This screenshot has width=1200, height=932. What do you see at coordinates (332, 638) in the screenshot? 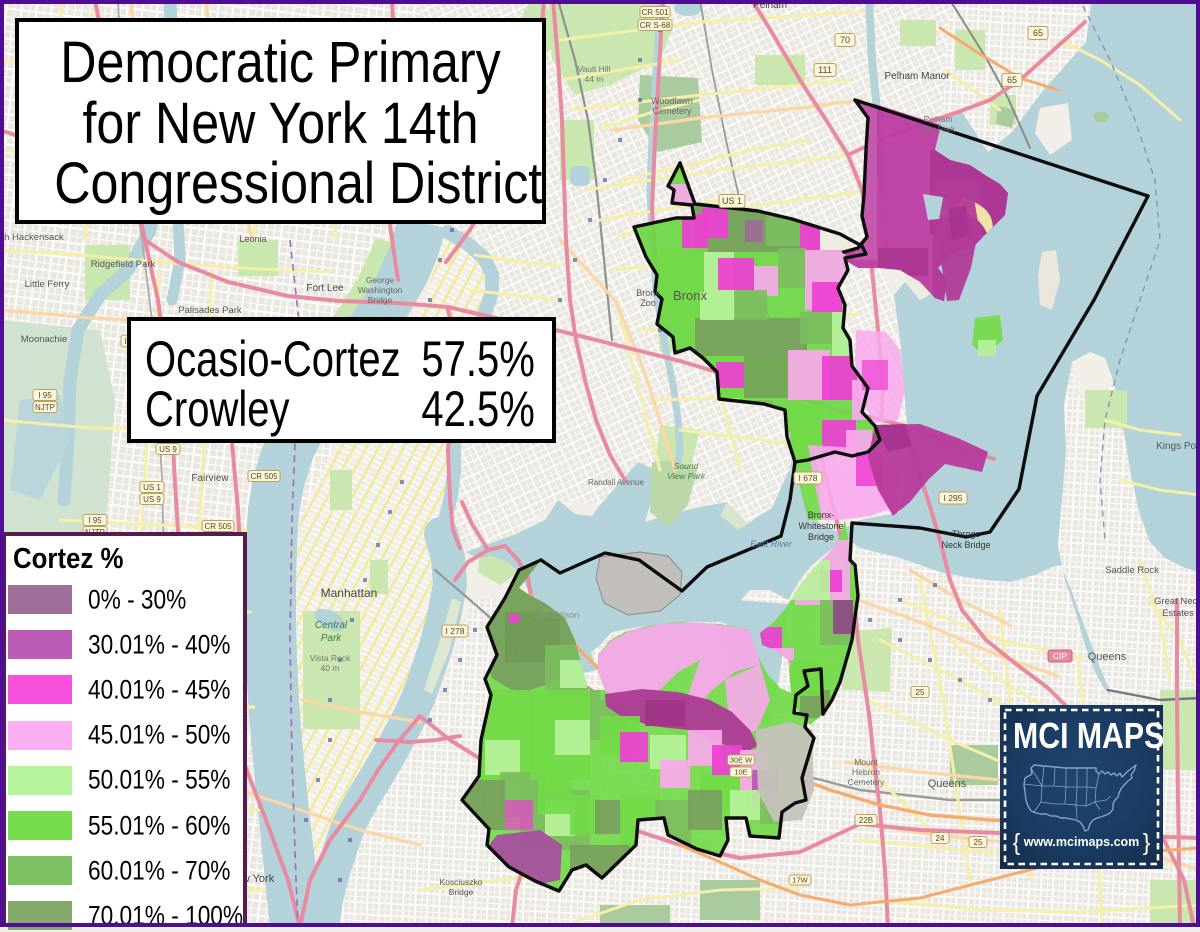
I see `svg-text: Park` at bounding box center [332, 638].